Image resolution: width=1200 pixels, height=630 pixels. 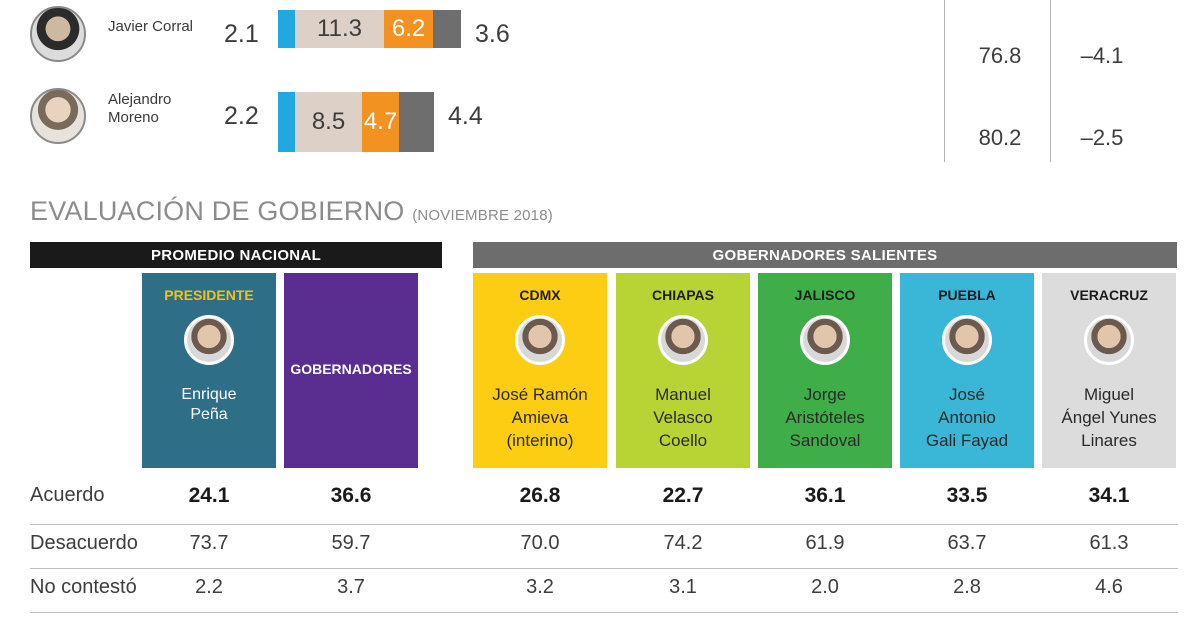 What do you see at coordinates (328, 122) in the screenshot?
I see `bar-segment-beige: 8.5` at bounding box center [328, 122].